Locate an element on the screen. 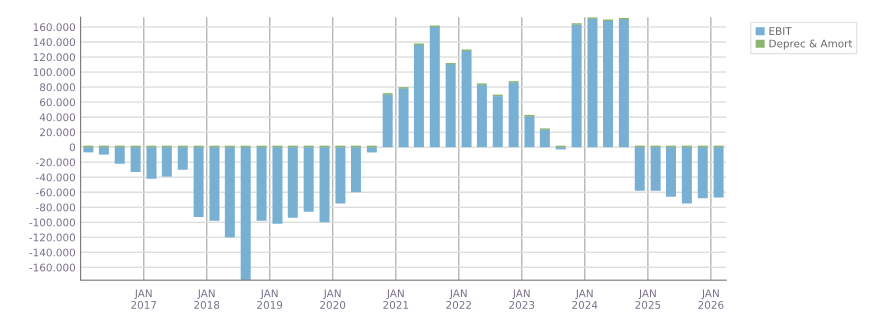 The height and width of the screenshot is (313, 876). y-tick-label: 160.000 is located at coordinates (55, 27).